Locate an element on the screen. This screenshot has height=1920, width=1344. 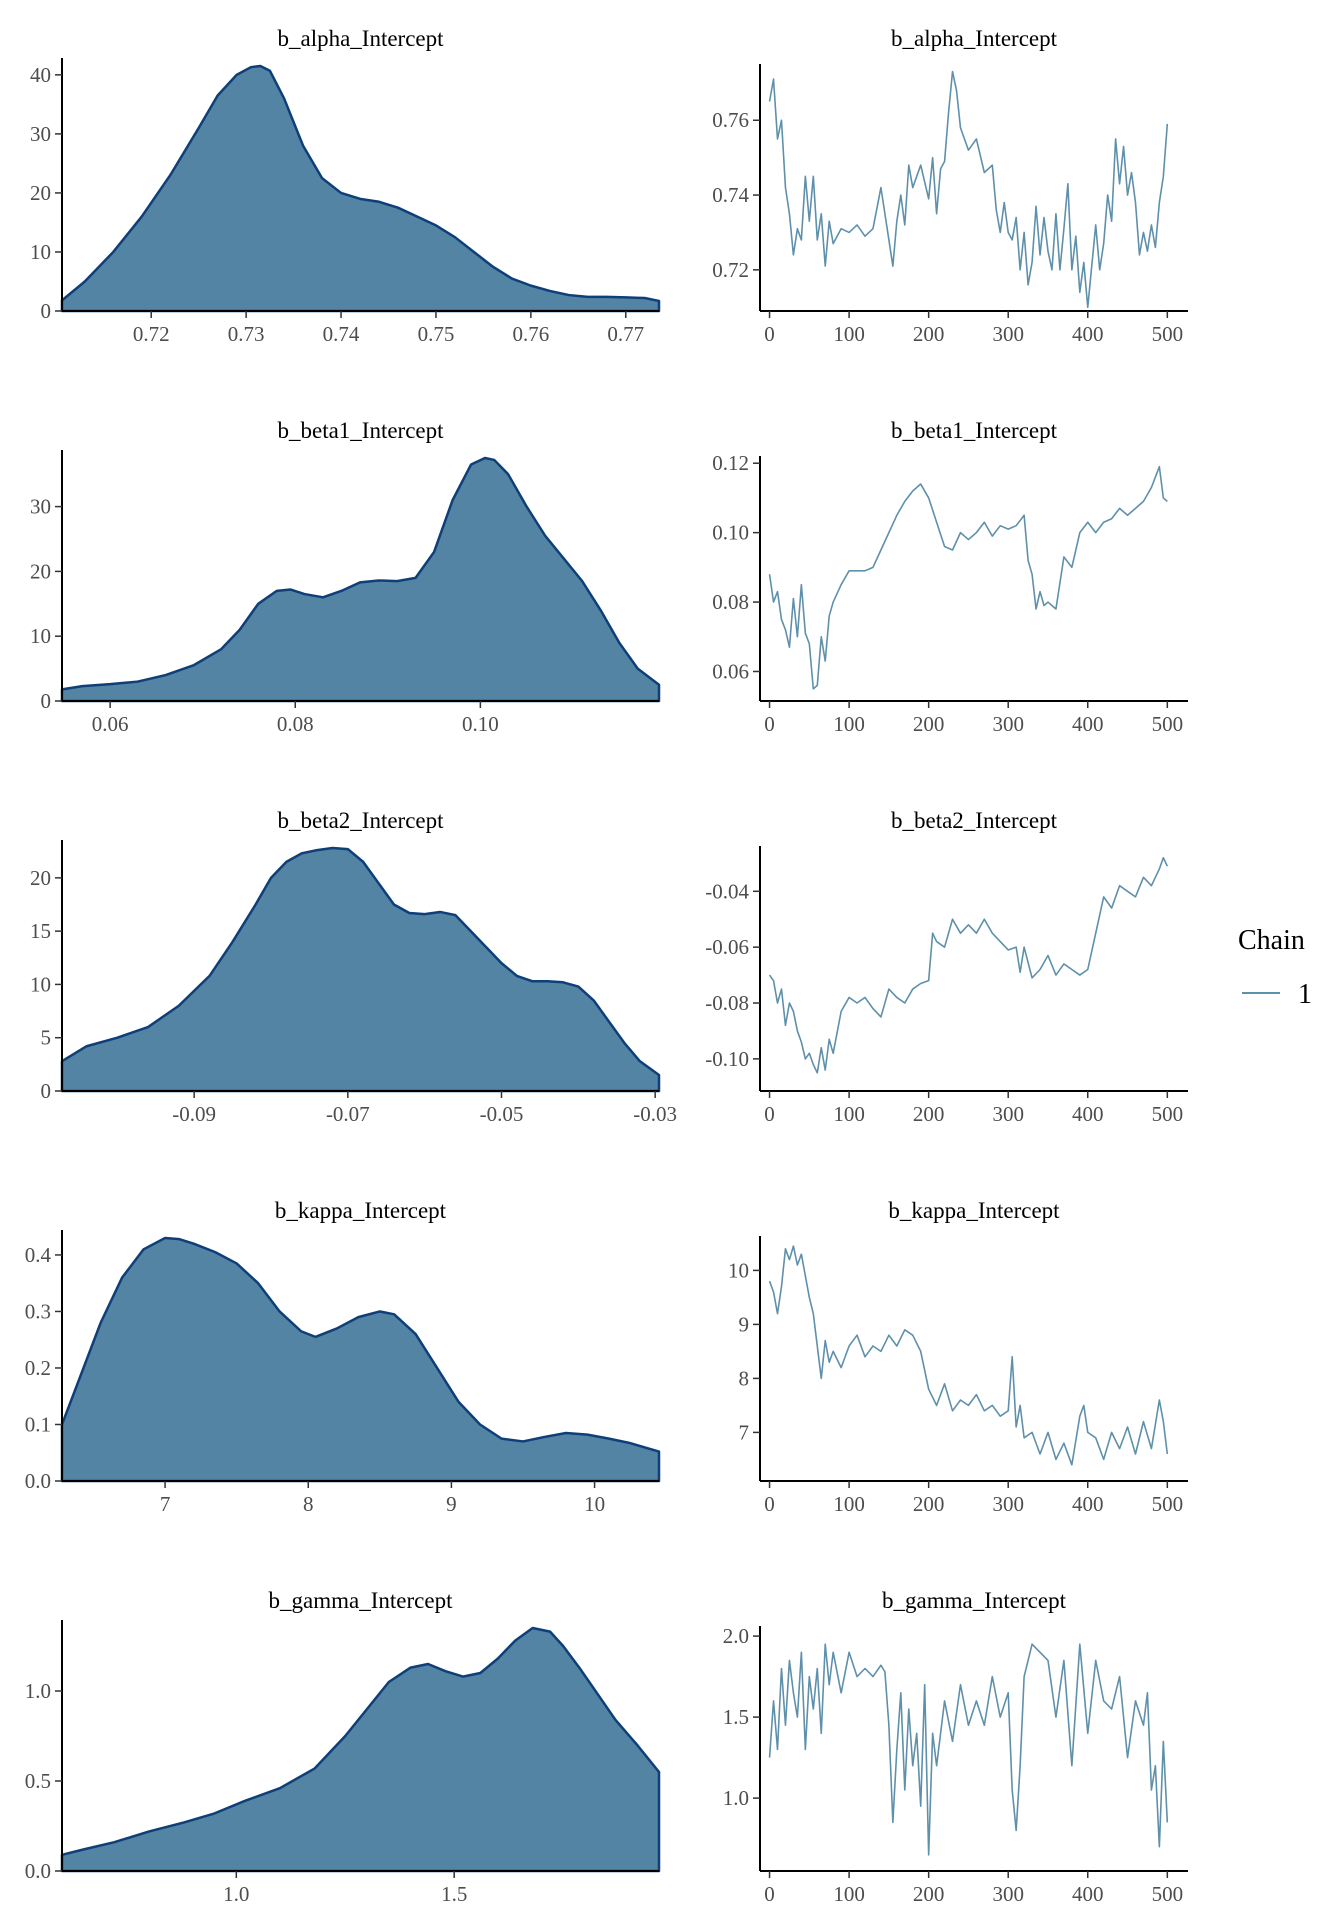
trace-3-y-tick-label: -0.10 is located at coordinates (727, 1059).